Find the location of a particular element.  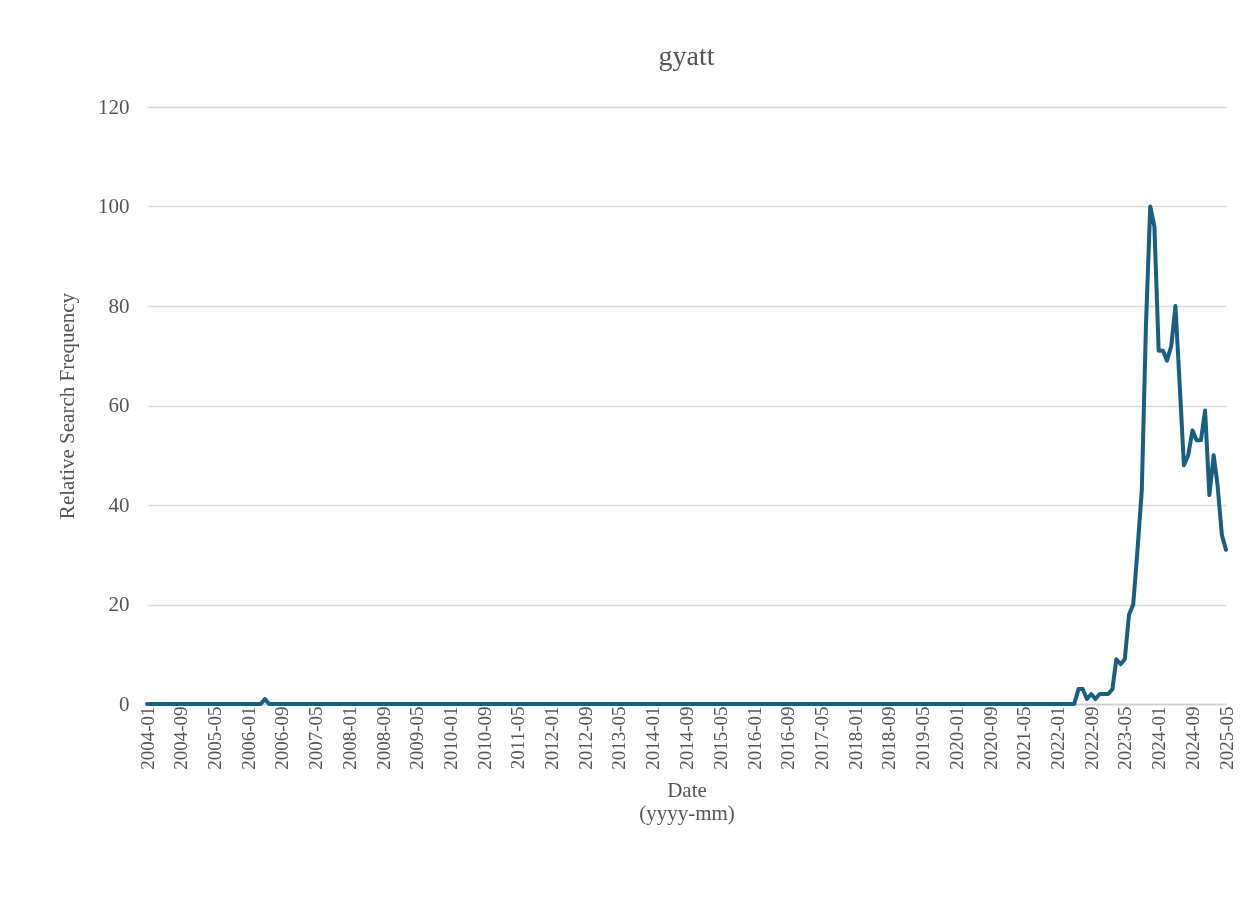

y-axis-title: Relative Search Frequency is located at coordinates (67, 406).